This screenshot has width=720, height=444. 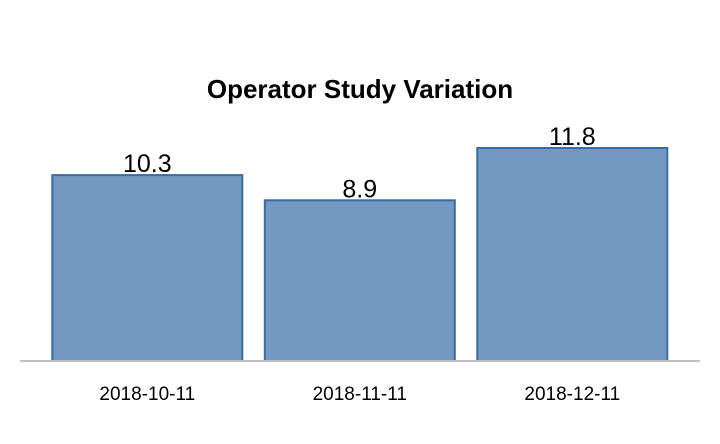 I want to click on x-tick-label-2018-10-11: 2018-10-11, so click(x=147, y=394).